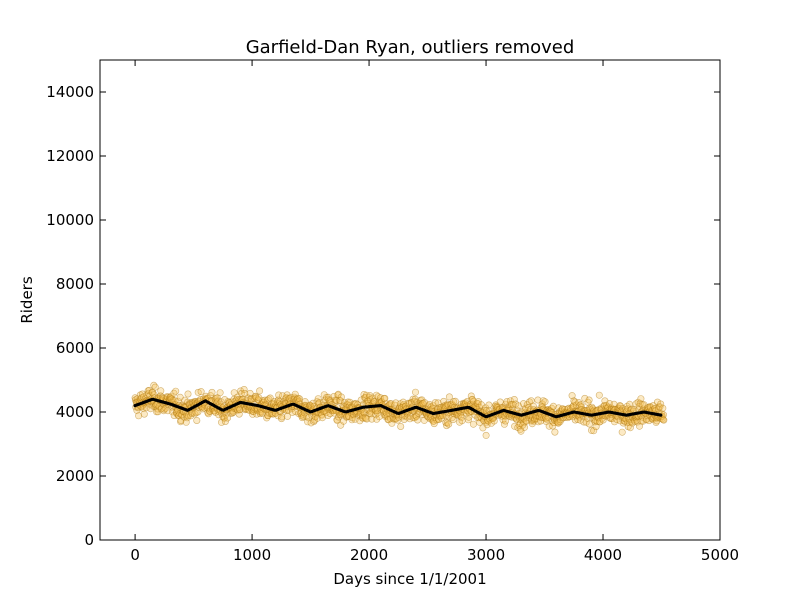 The image size is (800, 600). I want to click on chart-title: Garfield-Dan Ryan, outliers removed, so click(410, 47).